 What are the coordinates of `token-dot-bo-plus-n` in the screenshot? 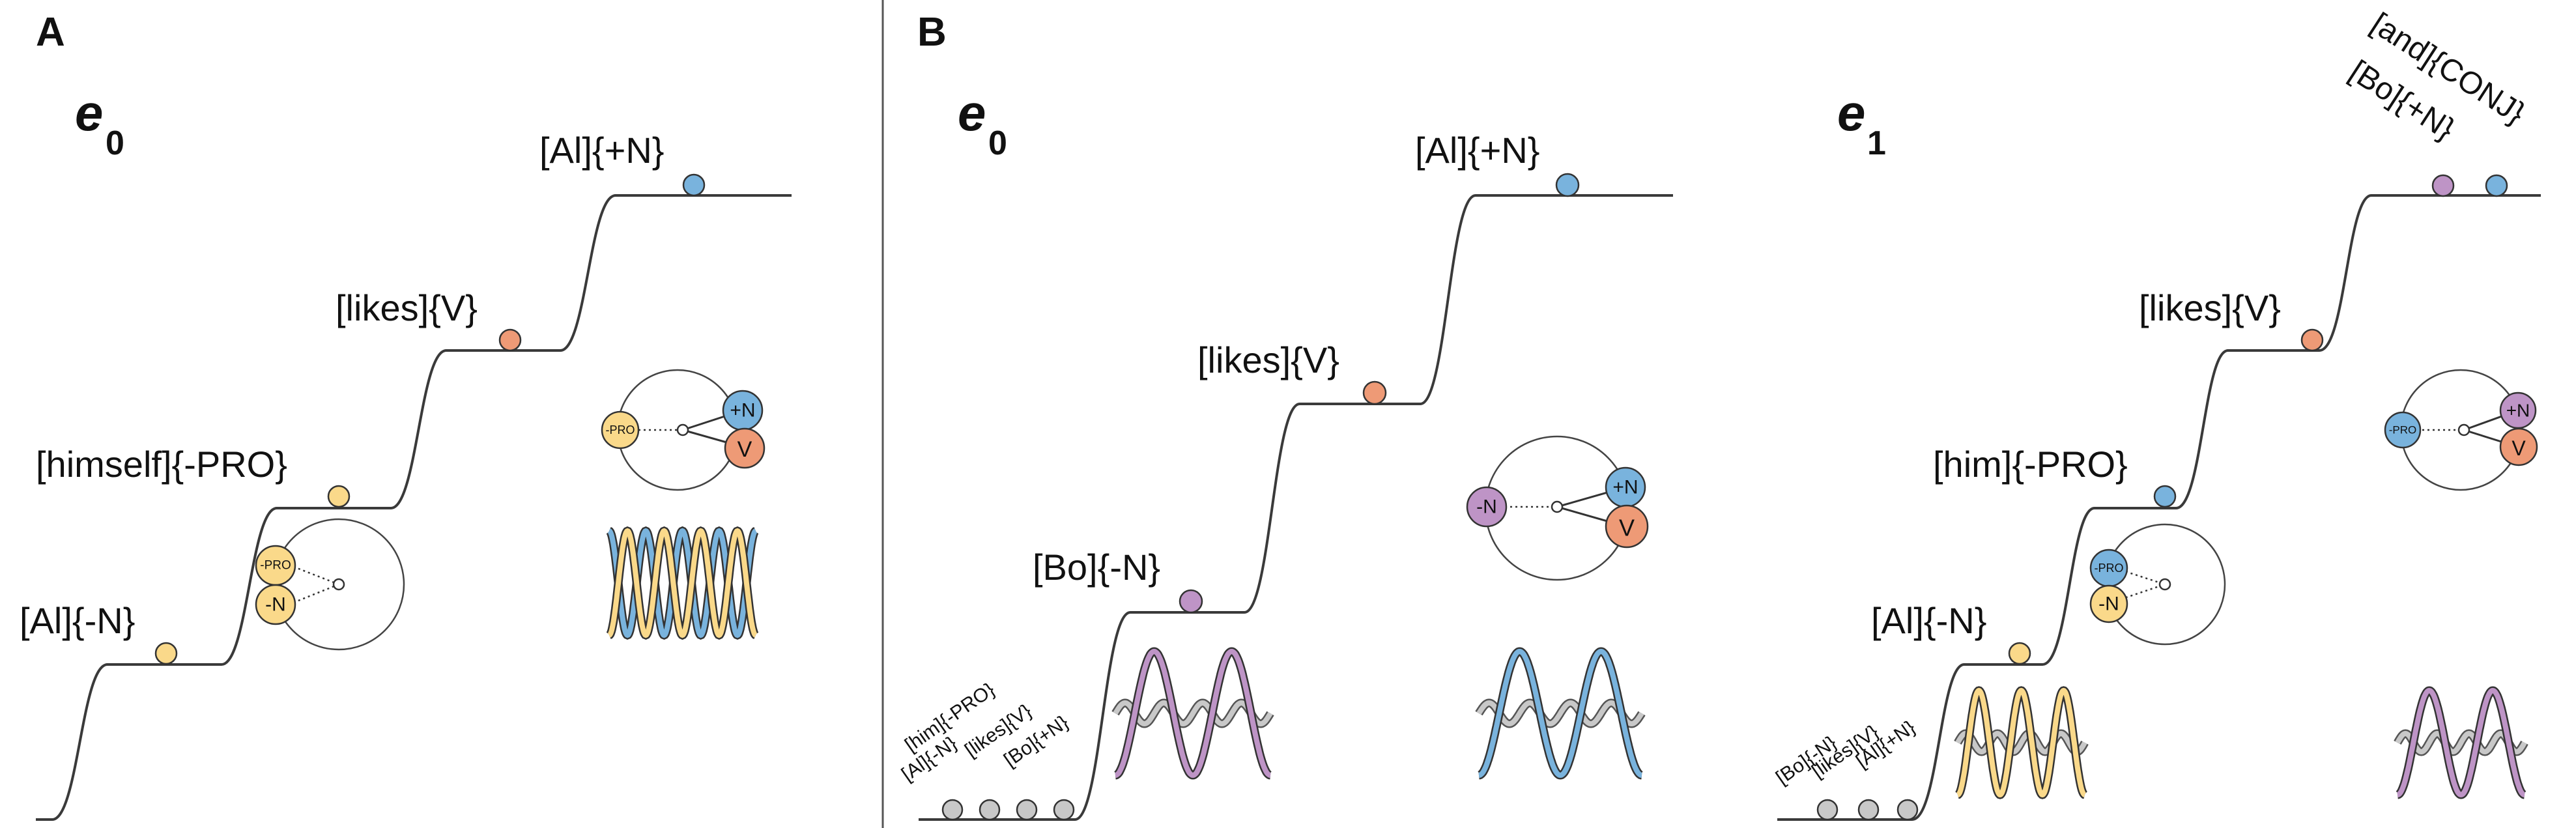 It's located at (2443, 185).